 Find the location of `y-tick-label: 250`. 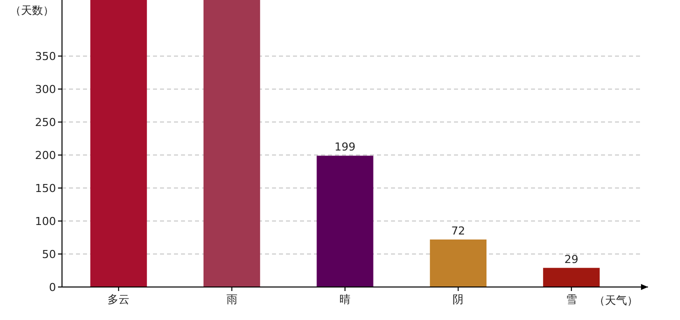

y-tick-label: 250 is located at coordinates (45, 123).